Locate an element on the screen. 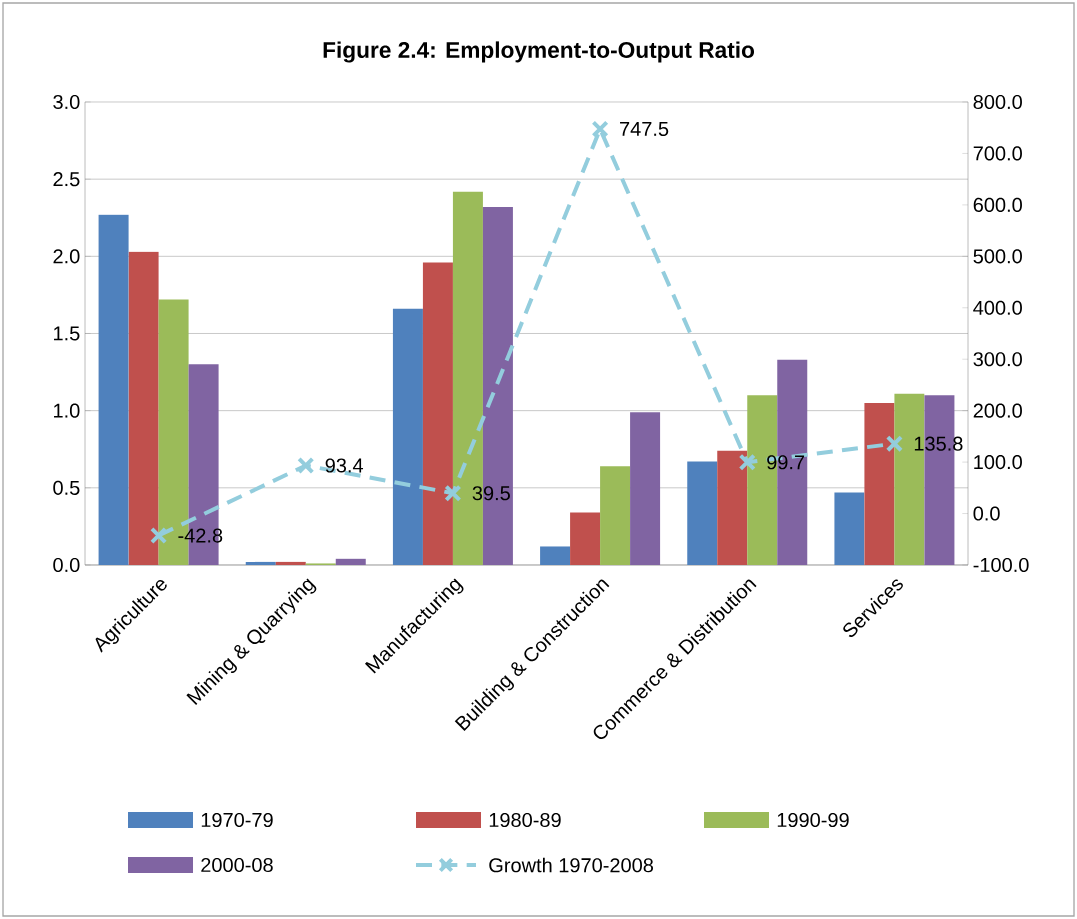 The height and width of the screenshot is (919, 1077). legend-label: 1980-89 is located at coordinates (525, 820).